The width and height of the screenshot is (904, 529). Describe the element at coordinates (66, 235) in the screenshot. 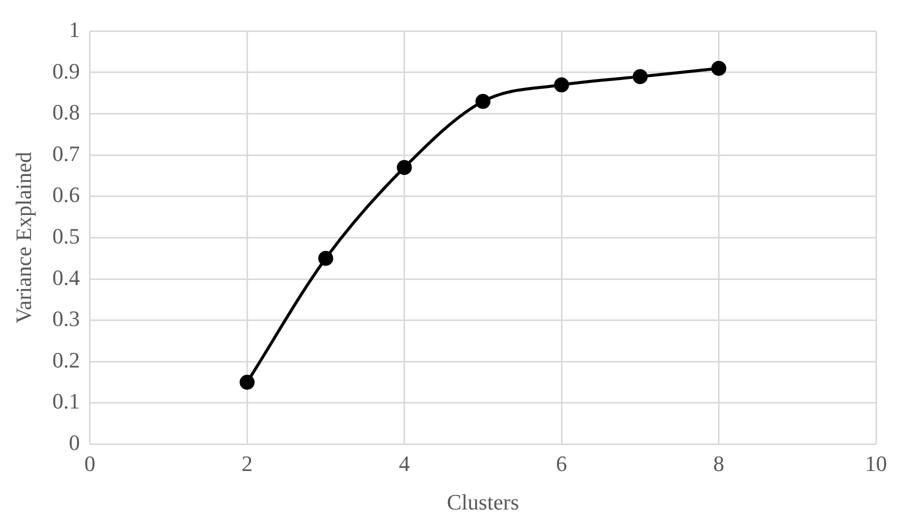

I see `y-tick-label: 0.5` at that location.